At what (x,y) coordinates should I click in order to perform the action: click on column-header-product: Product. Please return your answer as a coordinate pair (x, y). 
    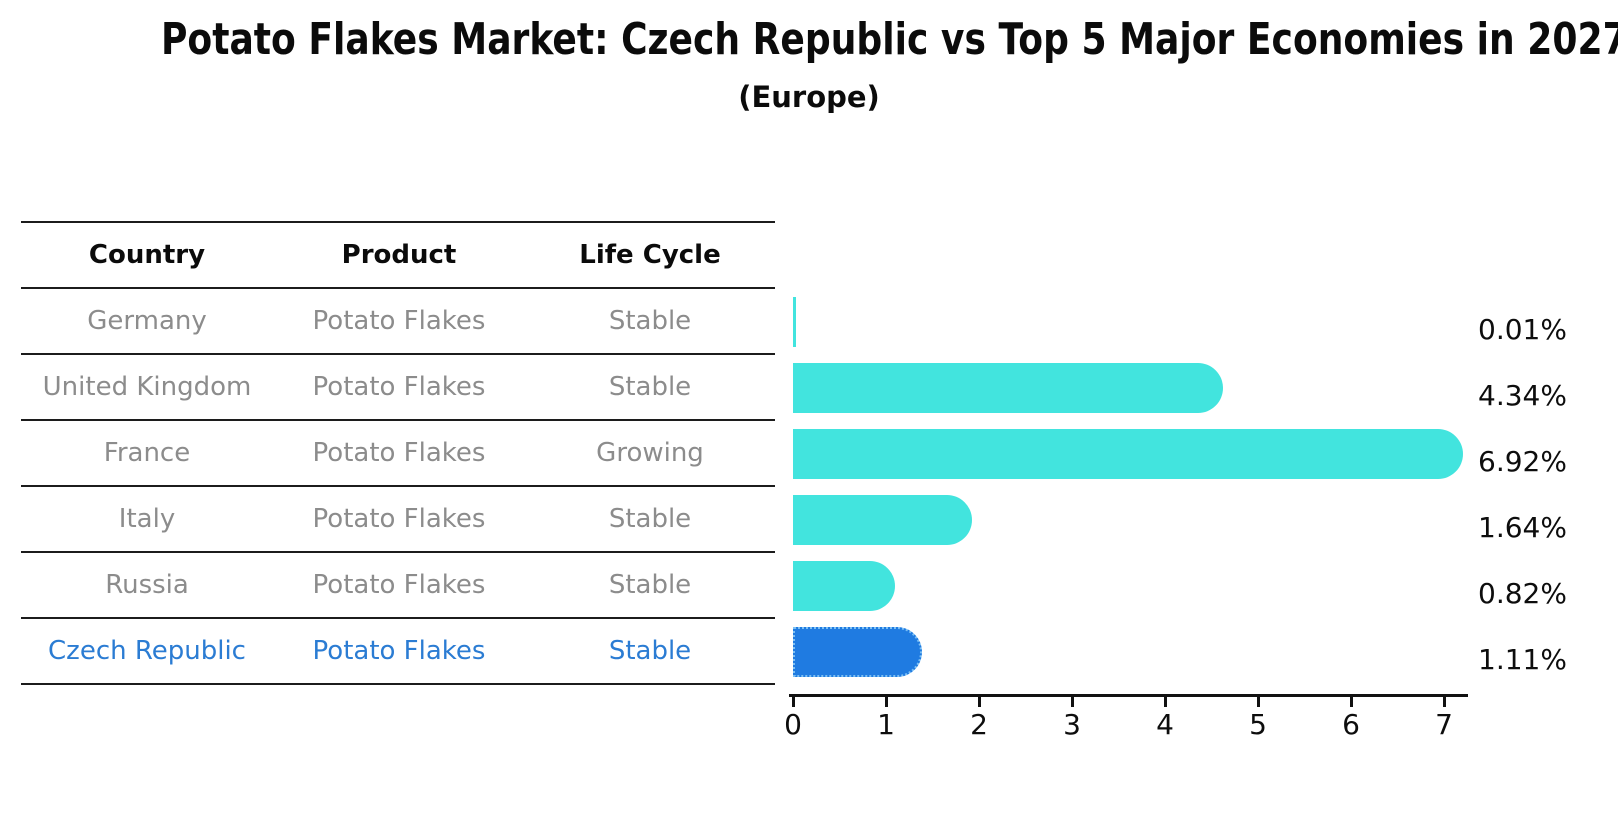
    Looking at the image, I should click on (399, 255).